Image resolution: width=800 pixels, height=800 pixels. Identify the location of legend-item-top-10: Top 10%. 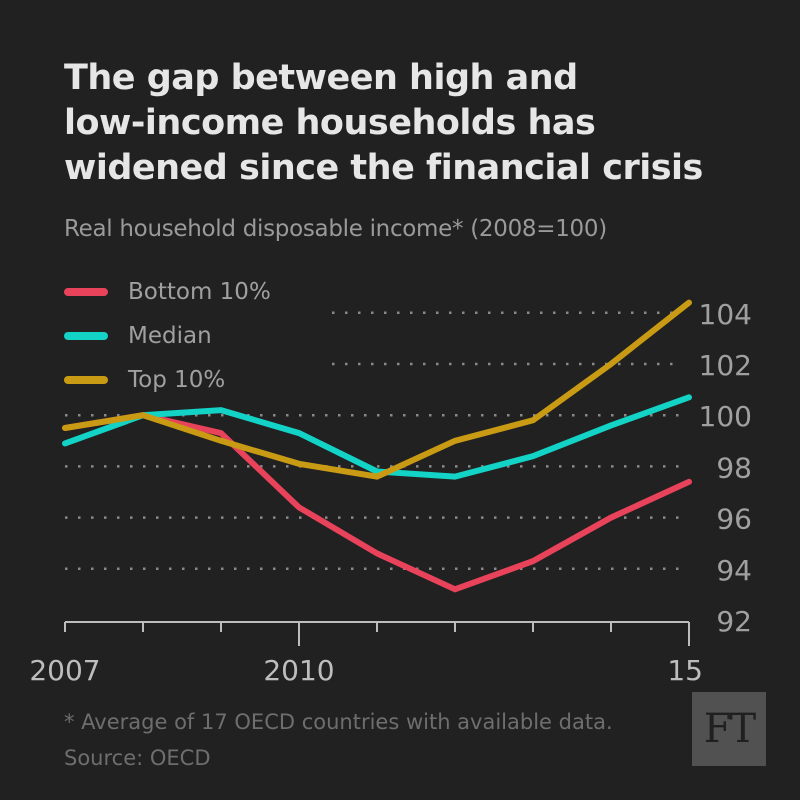
(167, 380).